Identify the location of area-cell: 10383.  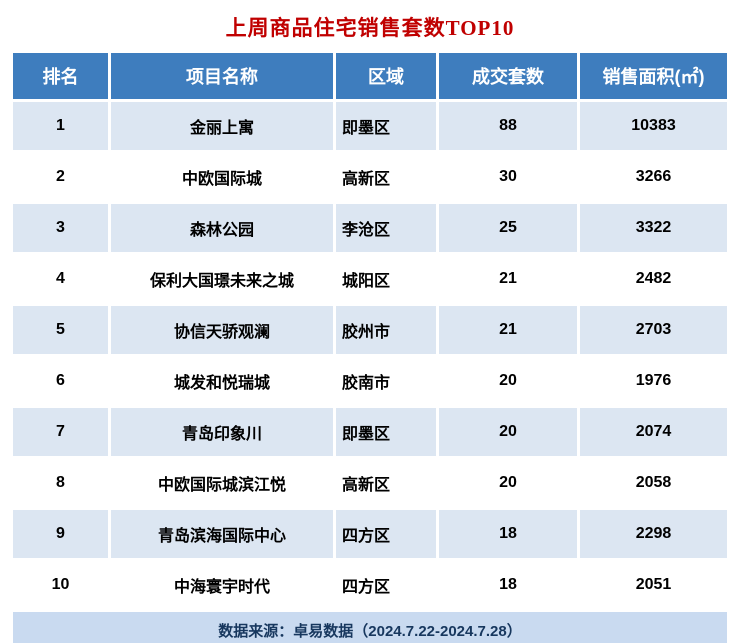
(653, 126).